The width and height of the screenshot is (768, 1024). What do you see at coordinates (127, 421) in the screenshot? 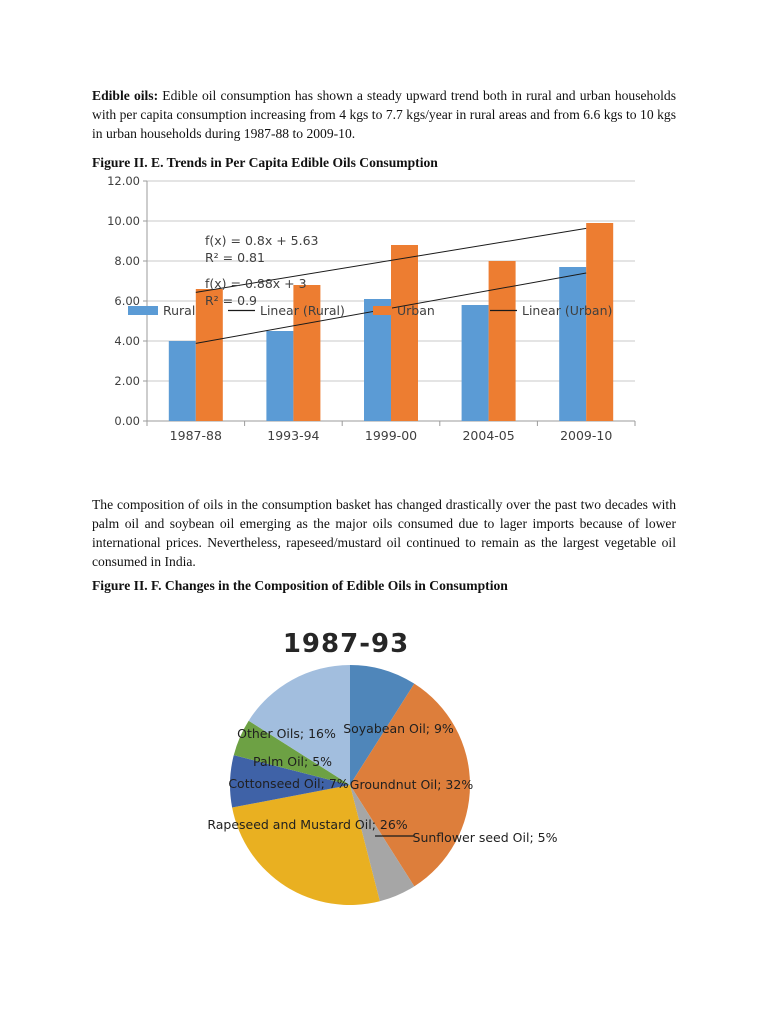
I see `y-axis-tick-label: 0.00` at bounding box center [127, 421].